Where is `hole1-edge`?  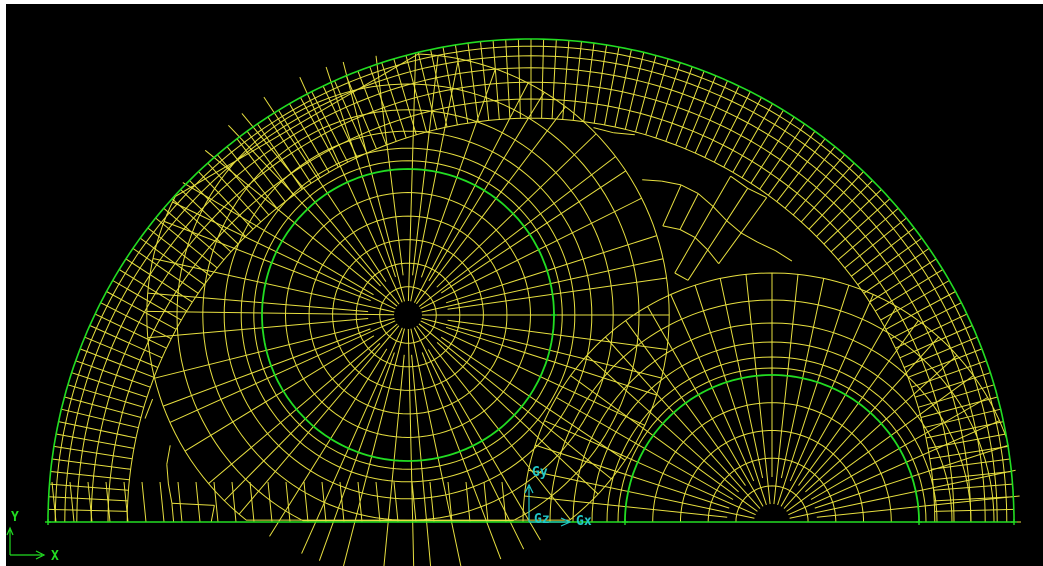
hole1-edge is located at coordinates (408, 315).